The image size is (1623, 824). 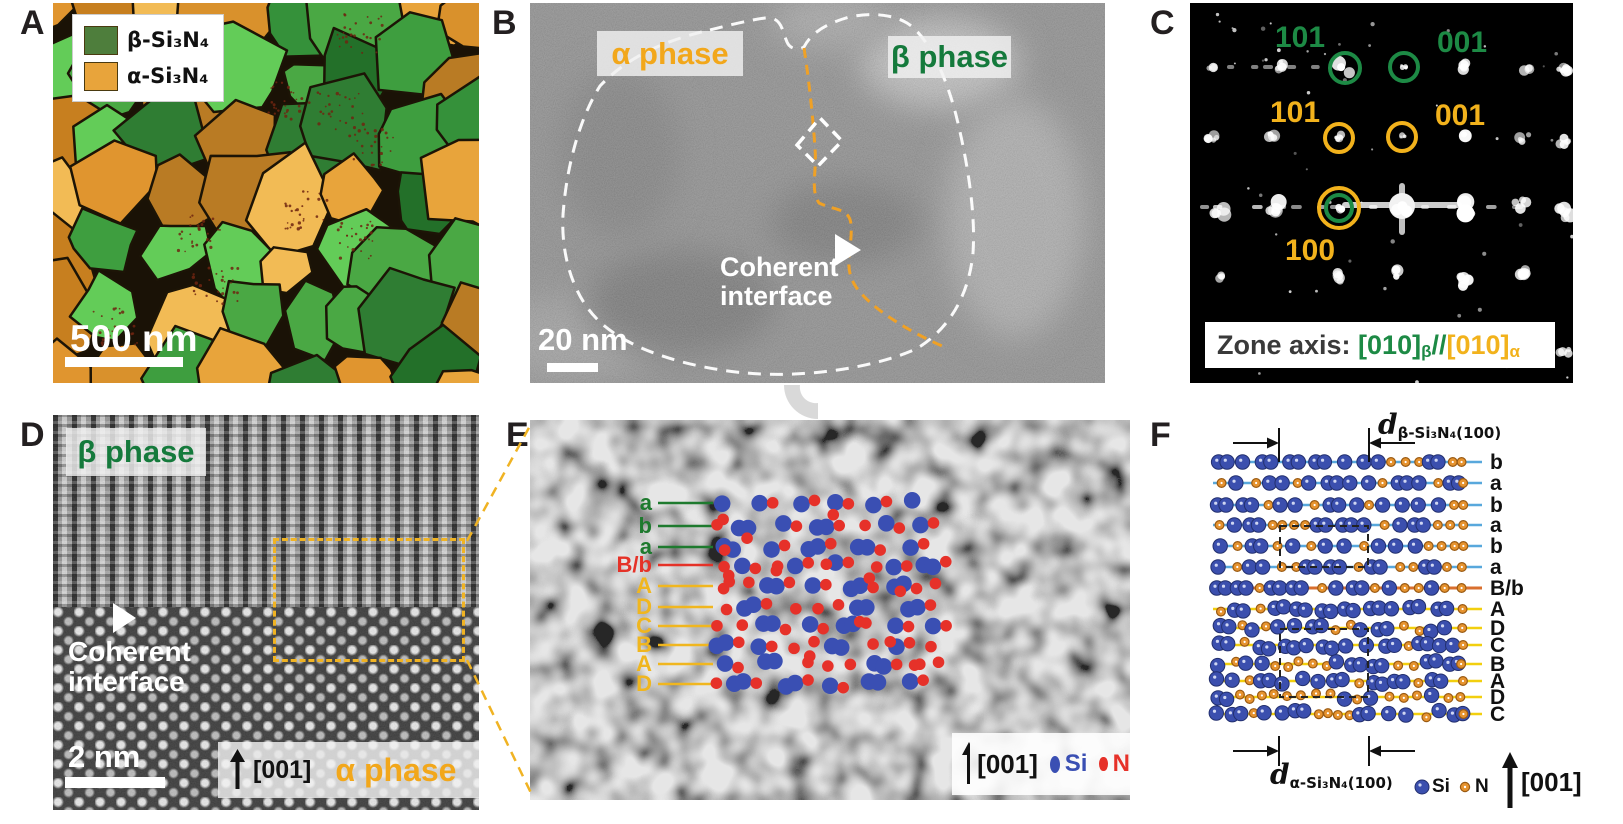 What do you see at coordinates (1076, 763) in the screenshot?
I see `si-legend-label: Si` at bounding box center [1076, 763].